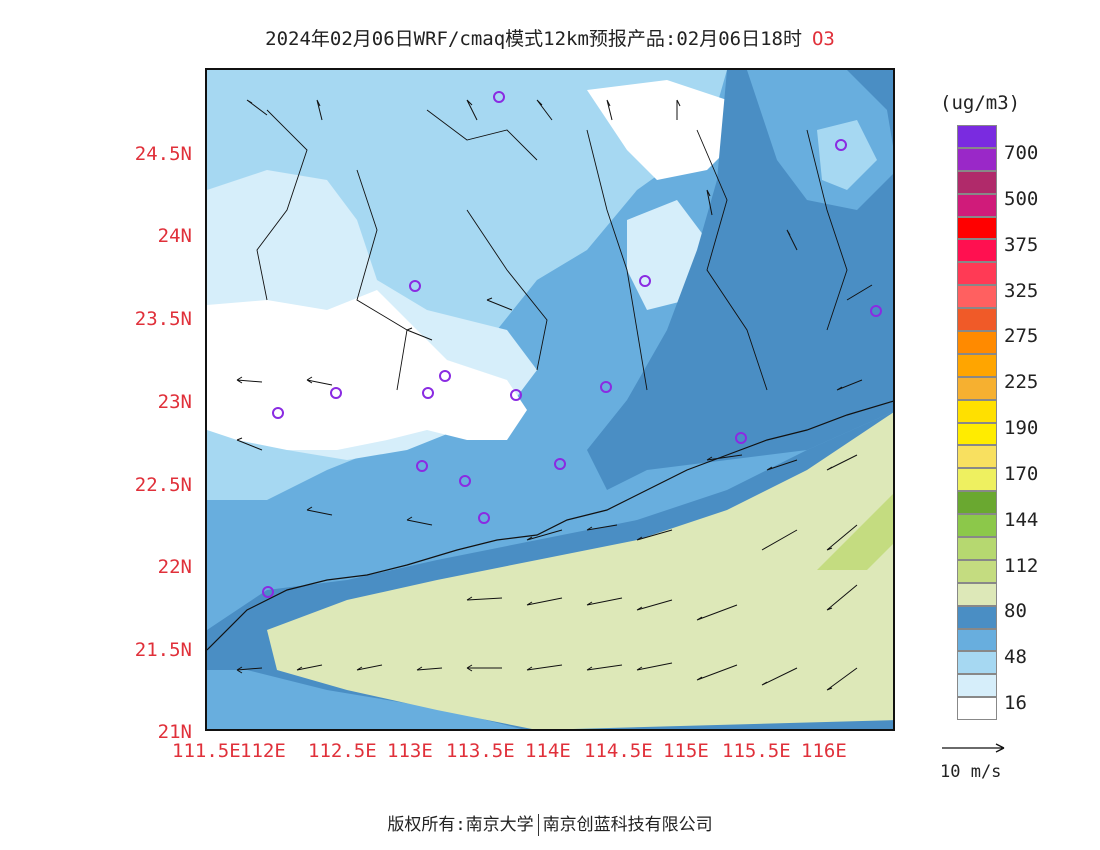 The height and width of the screenshot is (850, 1100). What do you see at coordinates (686, 751) in the screenshot?
I see `x-tick-label: 115E` at bounding box center [686, 751].